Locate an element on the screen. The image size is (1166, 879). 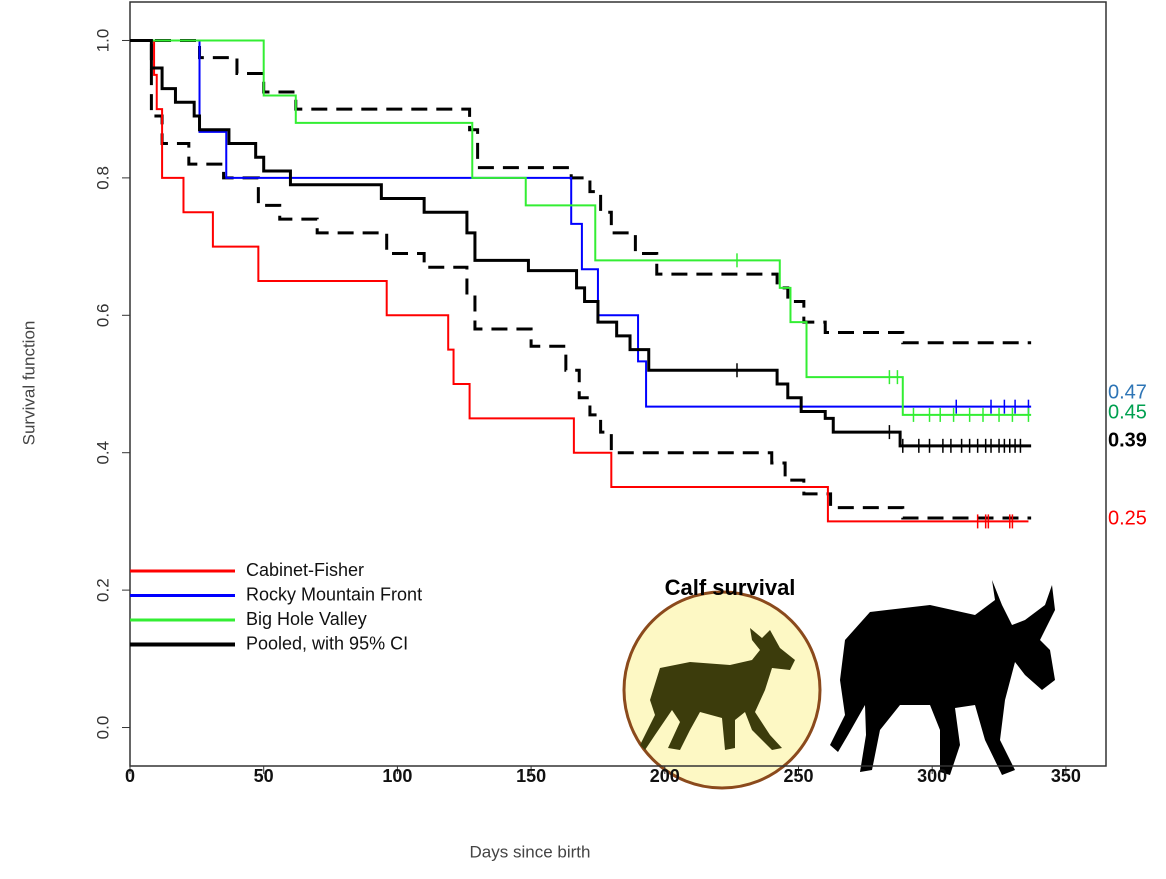
moose-illustration: Calf survival is located at coordinates (838, 682).